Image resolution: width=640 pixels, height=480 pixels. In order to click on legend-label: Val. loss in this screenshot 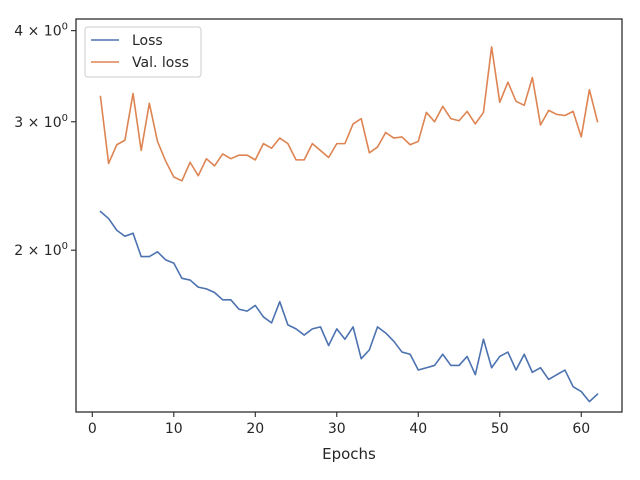, I will do `click(160, 63)`.